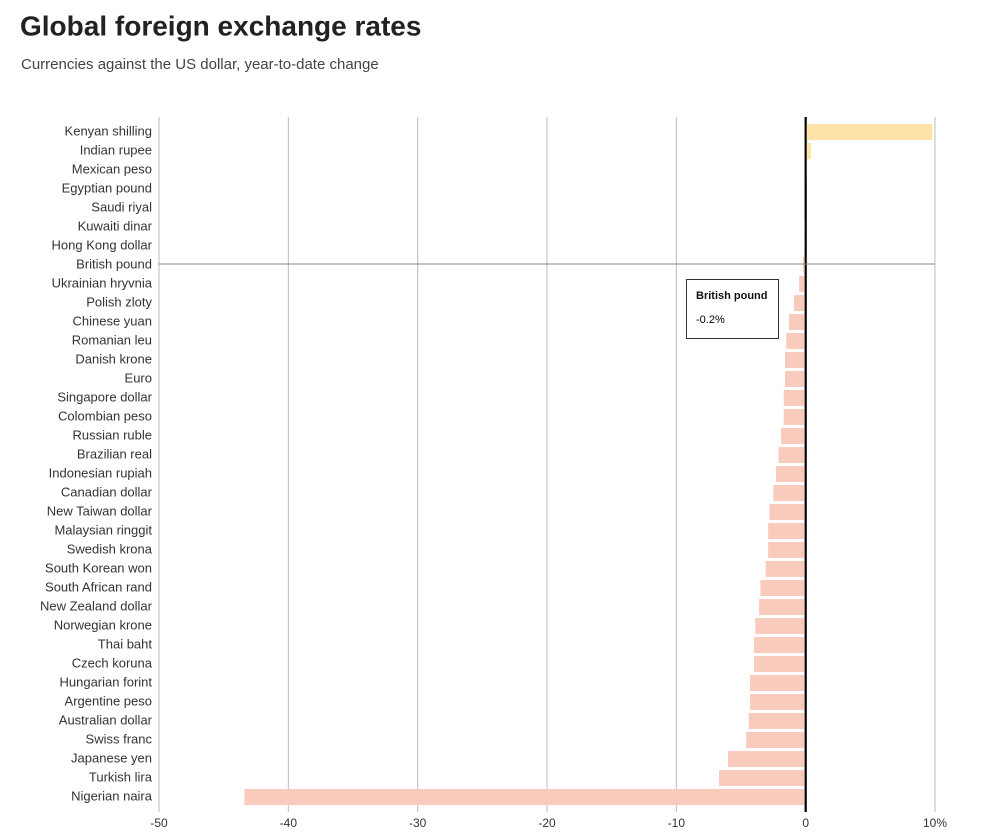 This screenshot has width=990, height=840. What do you see at coordinates (112, 795) in the screenshot?
I see `y-tick-label: Nigerian naira` at bounding box center [112, 795].